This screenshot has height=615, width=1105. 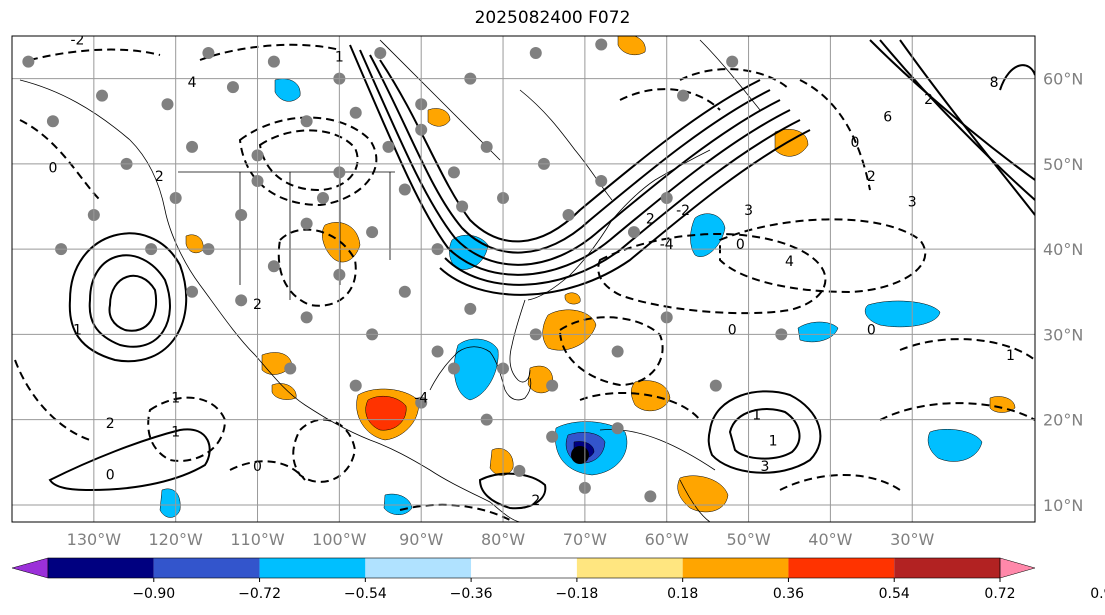 I want to click on colorbar-tick-label: 0.36, so click(x=788, y=594).